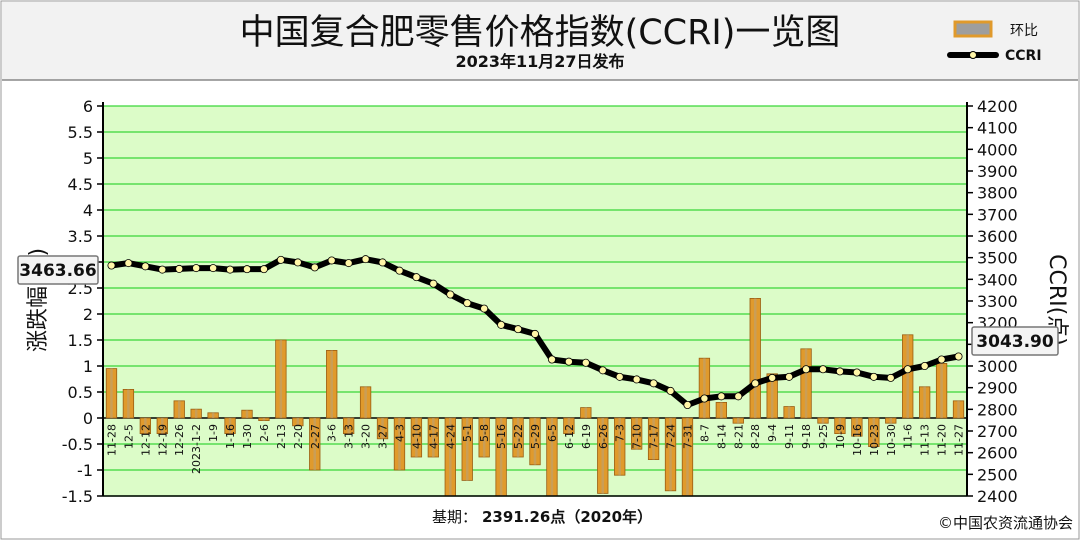 The height and width of the screenshot is (544, 1080). I want to click on x-tick-label: 1-9, so click(213, 433).